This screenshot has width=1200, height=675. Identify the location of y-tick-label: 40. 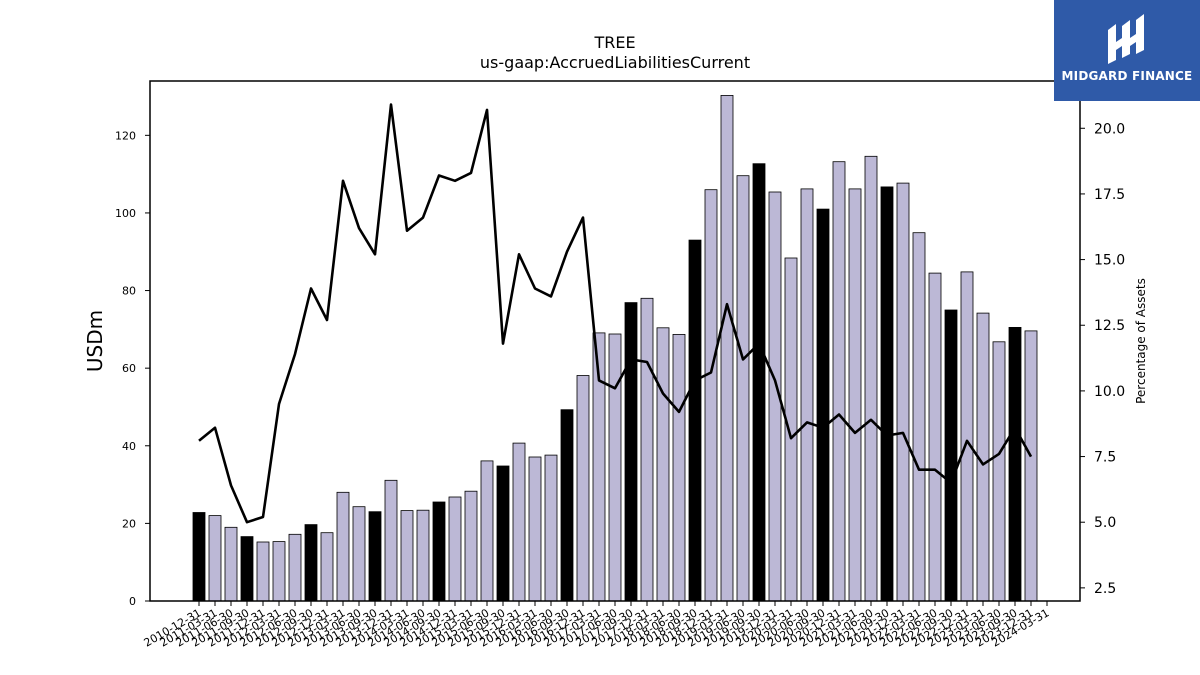
(129, 446).